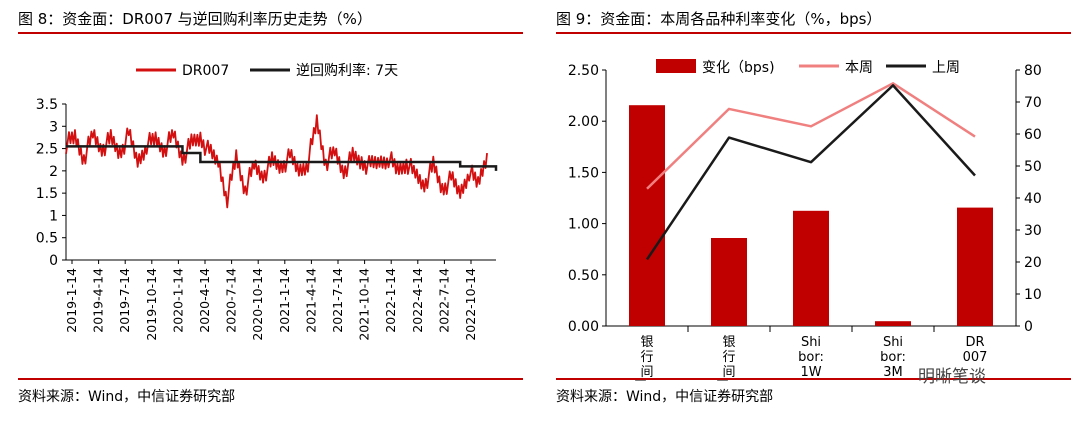 The width and height of the screenshot is (1080, 421). Describe the element at coordinates (177, 300) in the screenshot. I see `left-x-tick-label: 2020-1-14` at that location.